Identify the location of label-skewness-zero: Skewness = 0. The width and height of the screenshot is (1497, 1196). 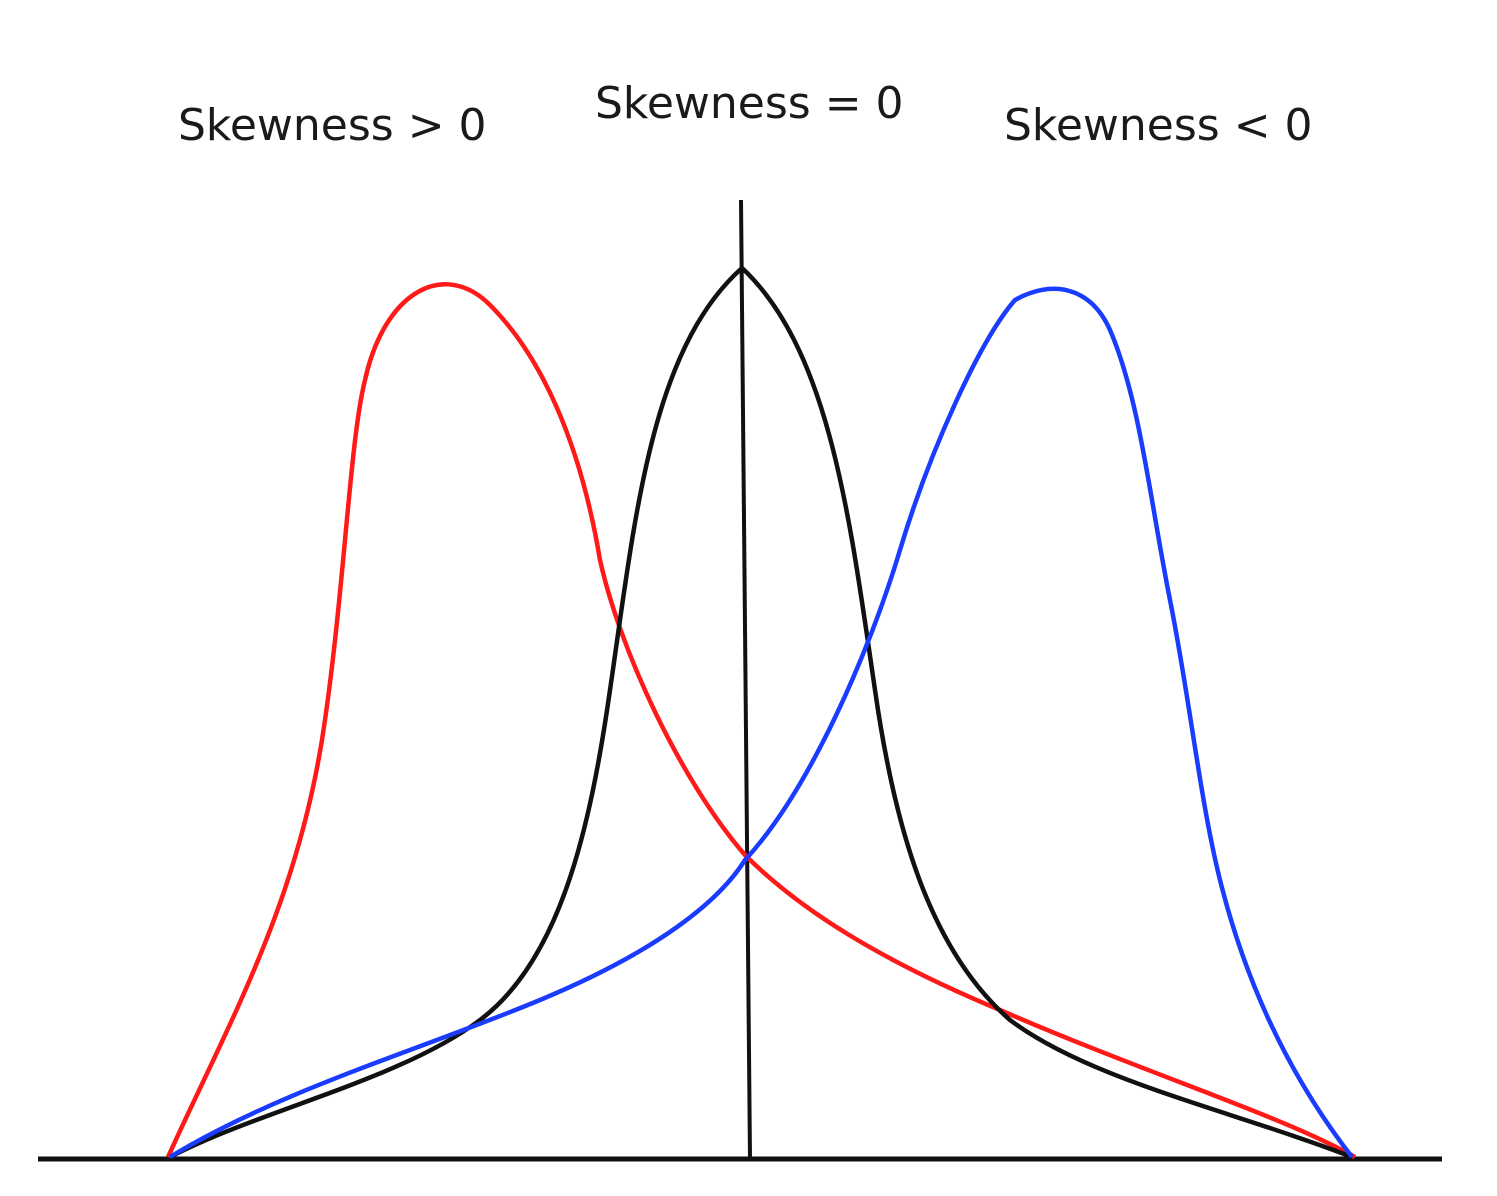
(749, 103).